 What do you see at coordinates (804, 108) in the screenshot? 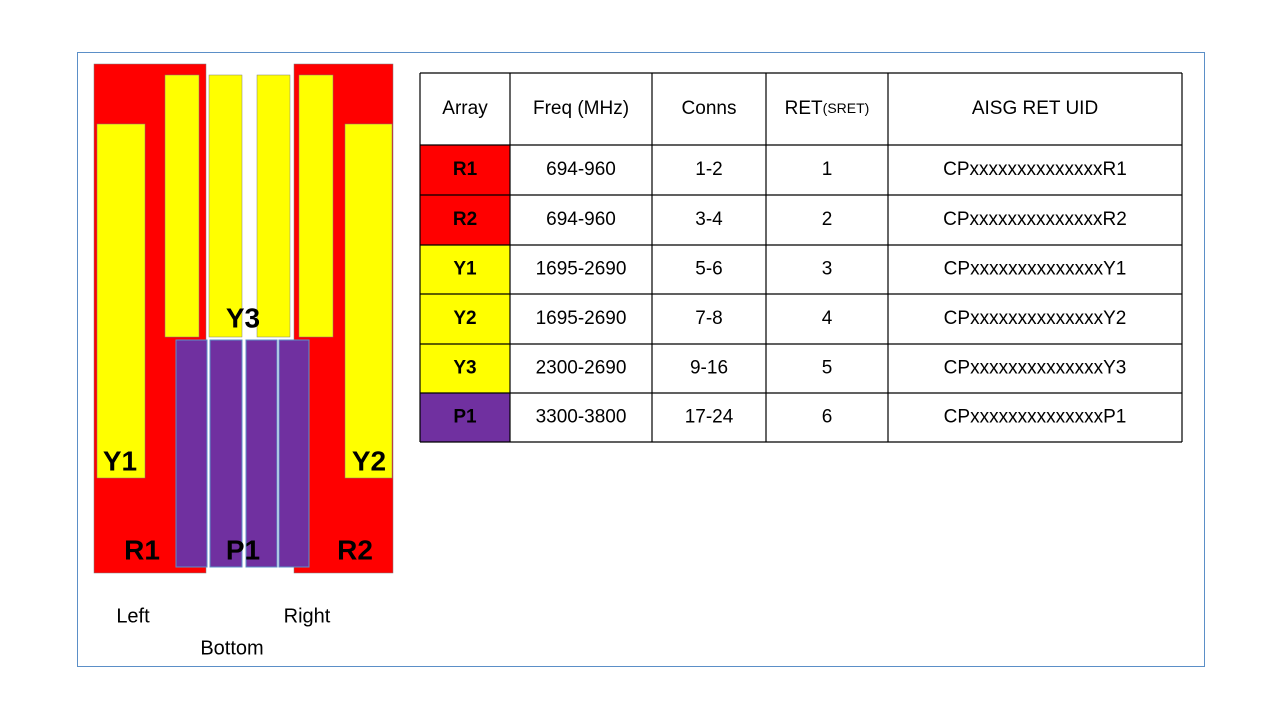
I see `header-part: RET` at bounding box center [804, 108].